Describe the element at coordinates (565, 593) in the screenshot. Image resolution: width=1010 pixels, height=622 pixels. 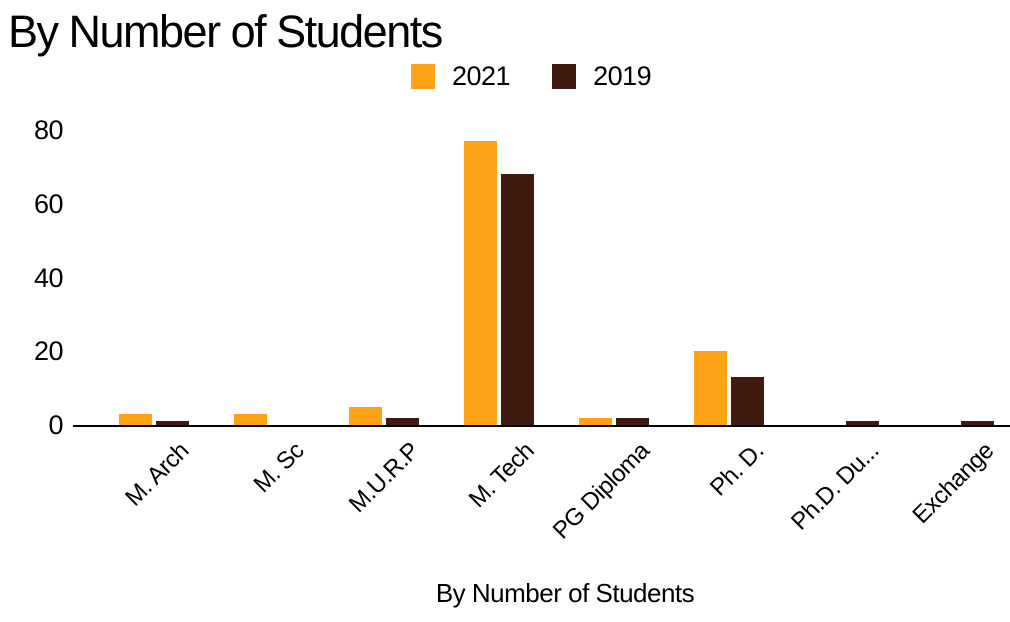
I see `x-axis-title: By Number of Students` at that location.